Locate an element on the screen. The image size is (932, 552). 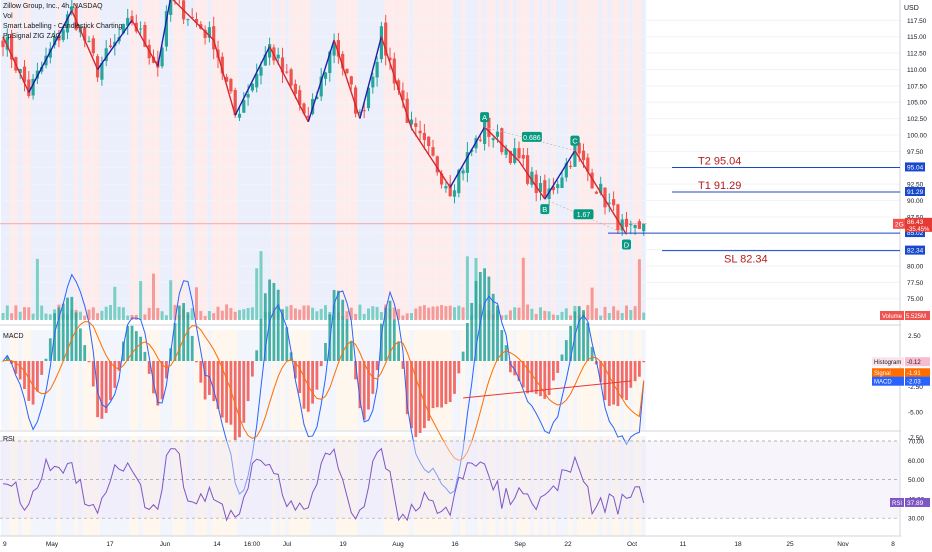
time-tick-label: May is located at coordinates (52, 544).